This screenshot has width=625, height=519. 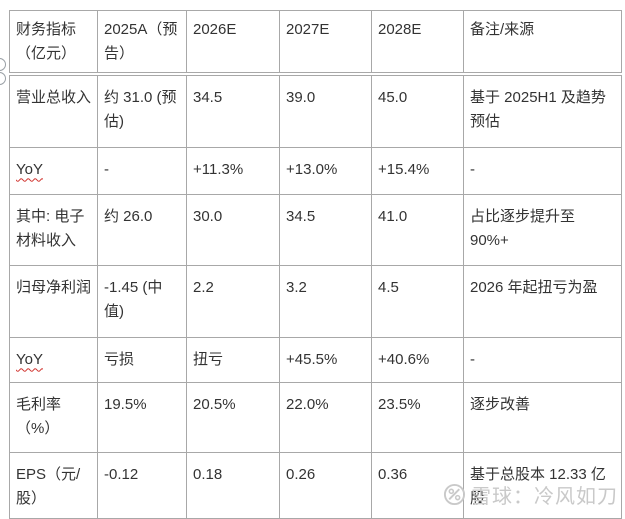 What do you see at coordinates (142, 417) in the screenshot?
I see `cell-value: 19.5%` at bounding box center [142, 417].